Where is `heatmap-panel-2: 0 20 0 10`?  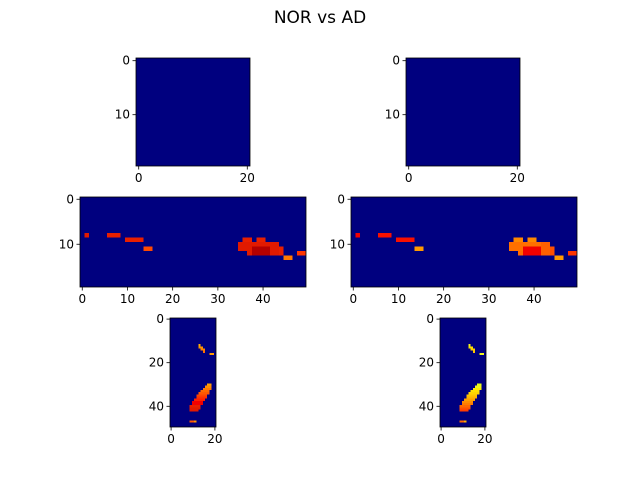
heatmap-panel-2: 0 20 0 10 is located at coordinates (455, 119).